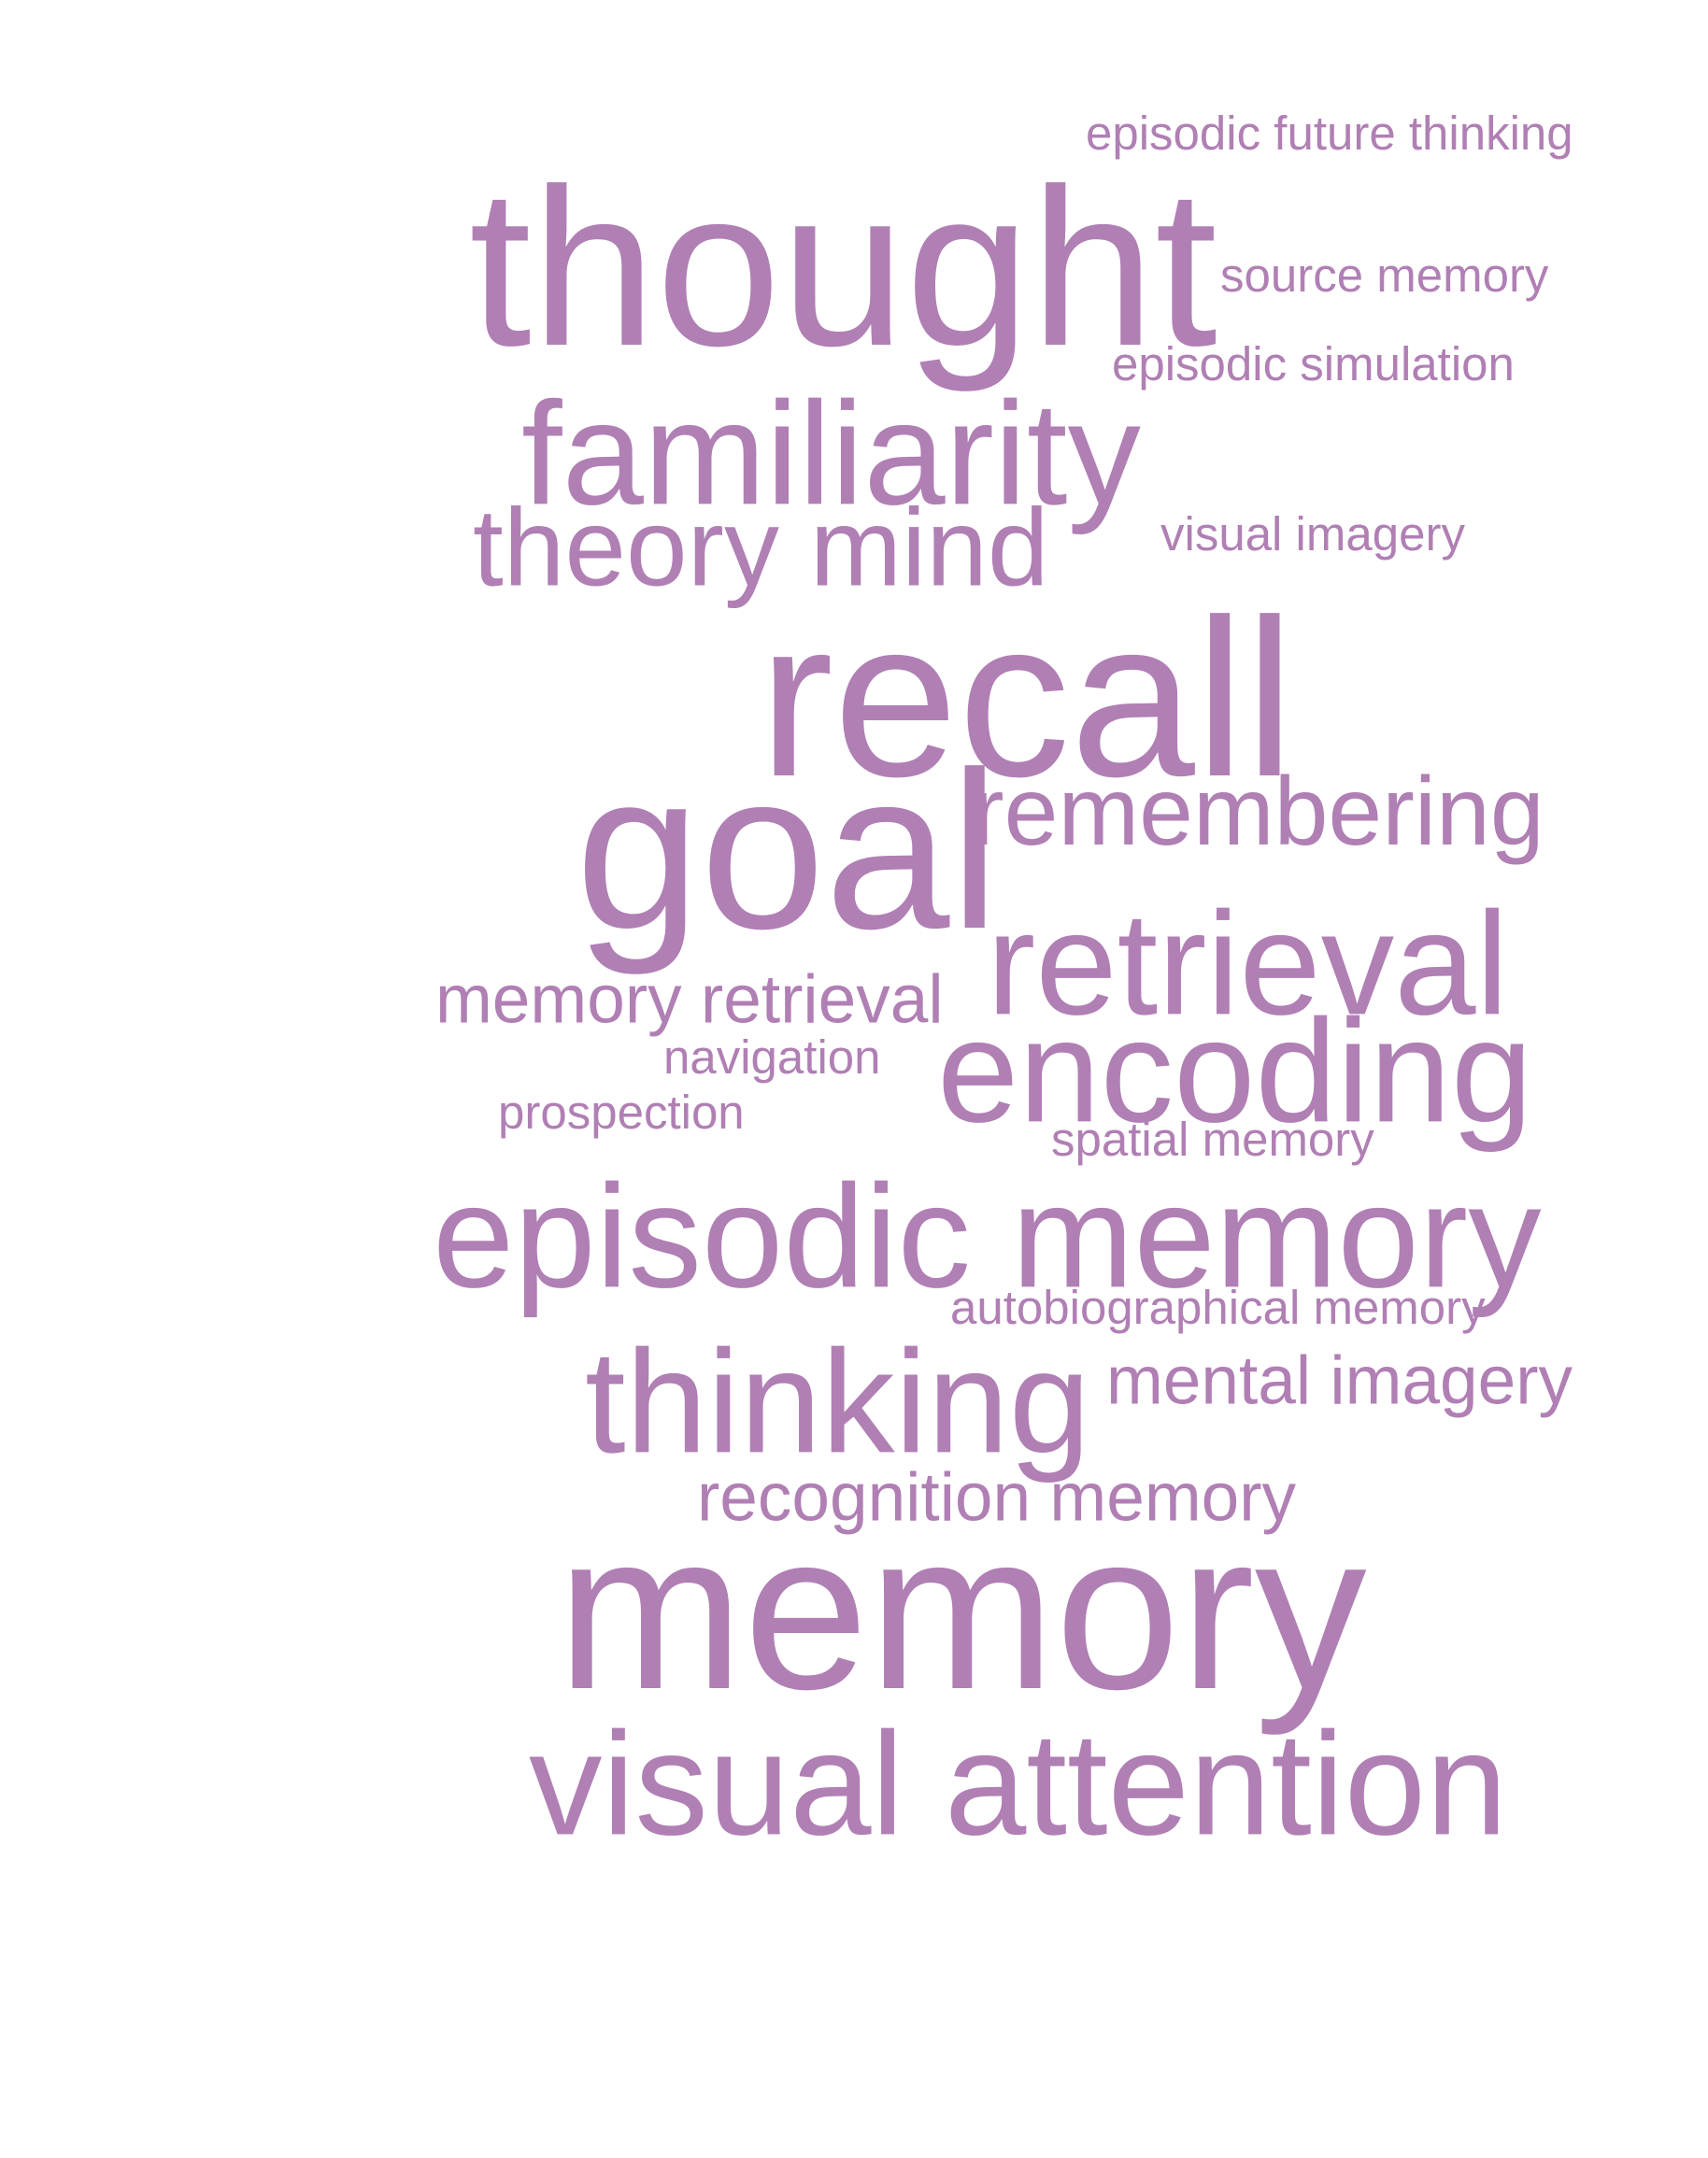 The image size is (1708, 2158). I want to click on word-theory-mind: theory mind, so click(761, 548).